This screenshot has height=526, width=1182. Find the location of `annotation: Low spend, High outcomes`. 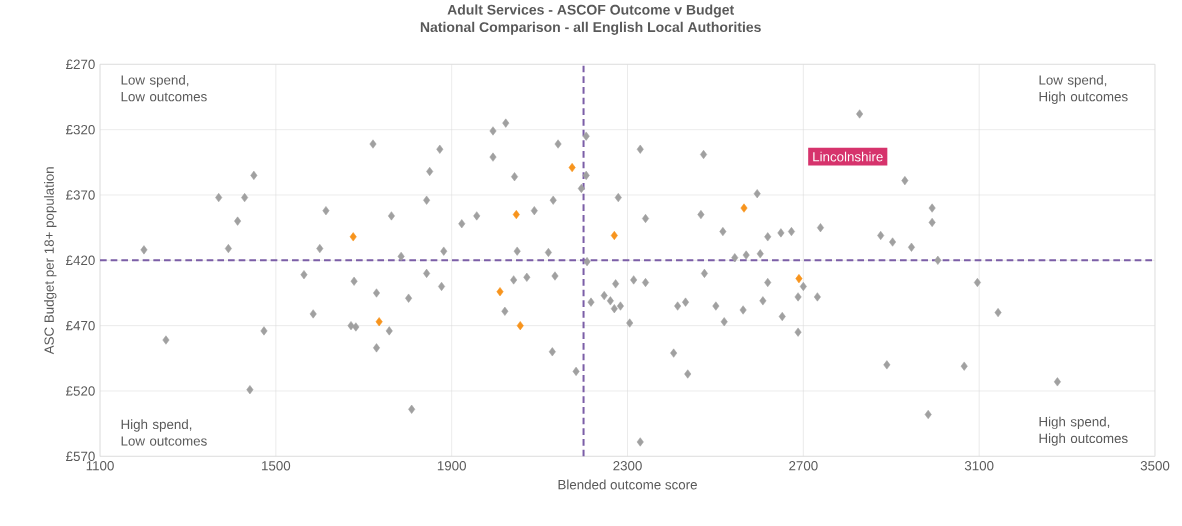

annotation: Low spend, High outcomes is located at coordinates (1083, 89).